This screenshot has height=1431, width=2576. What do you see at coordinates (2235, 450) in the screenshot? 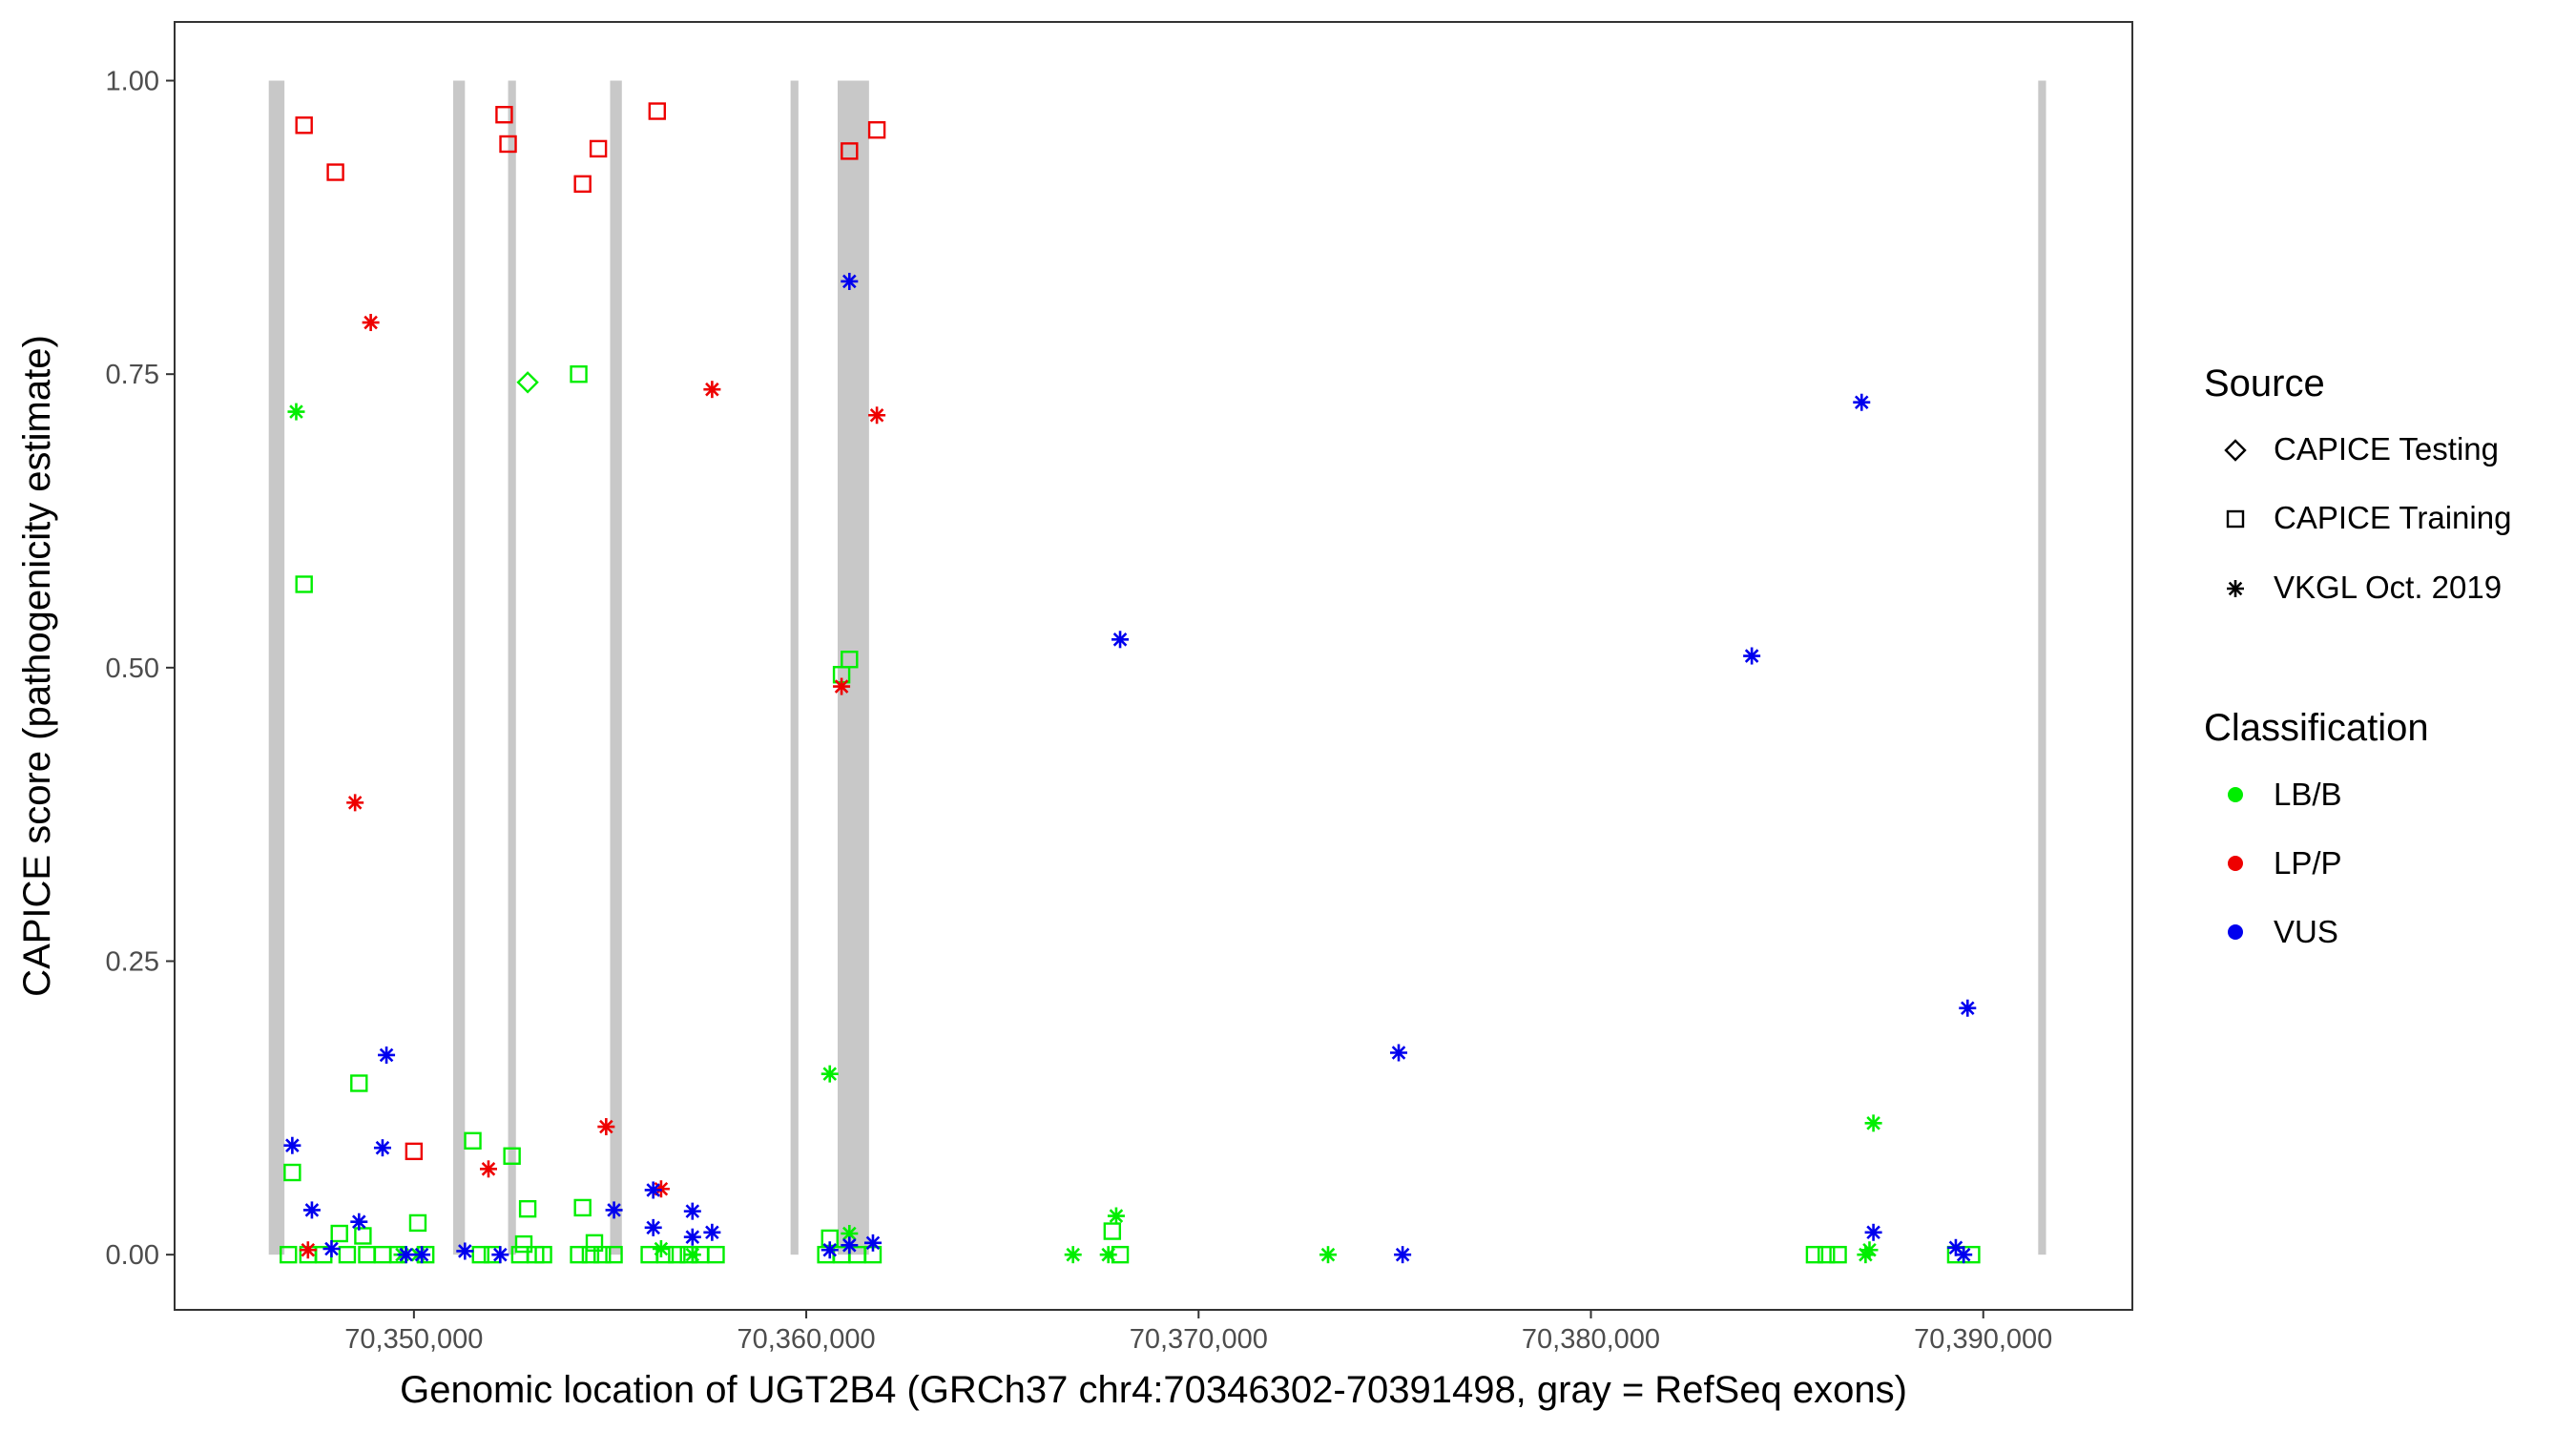
I see `legend-key-diamond` at bounding box center [2235, 450].